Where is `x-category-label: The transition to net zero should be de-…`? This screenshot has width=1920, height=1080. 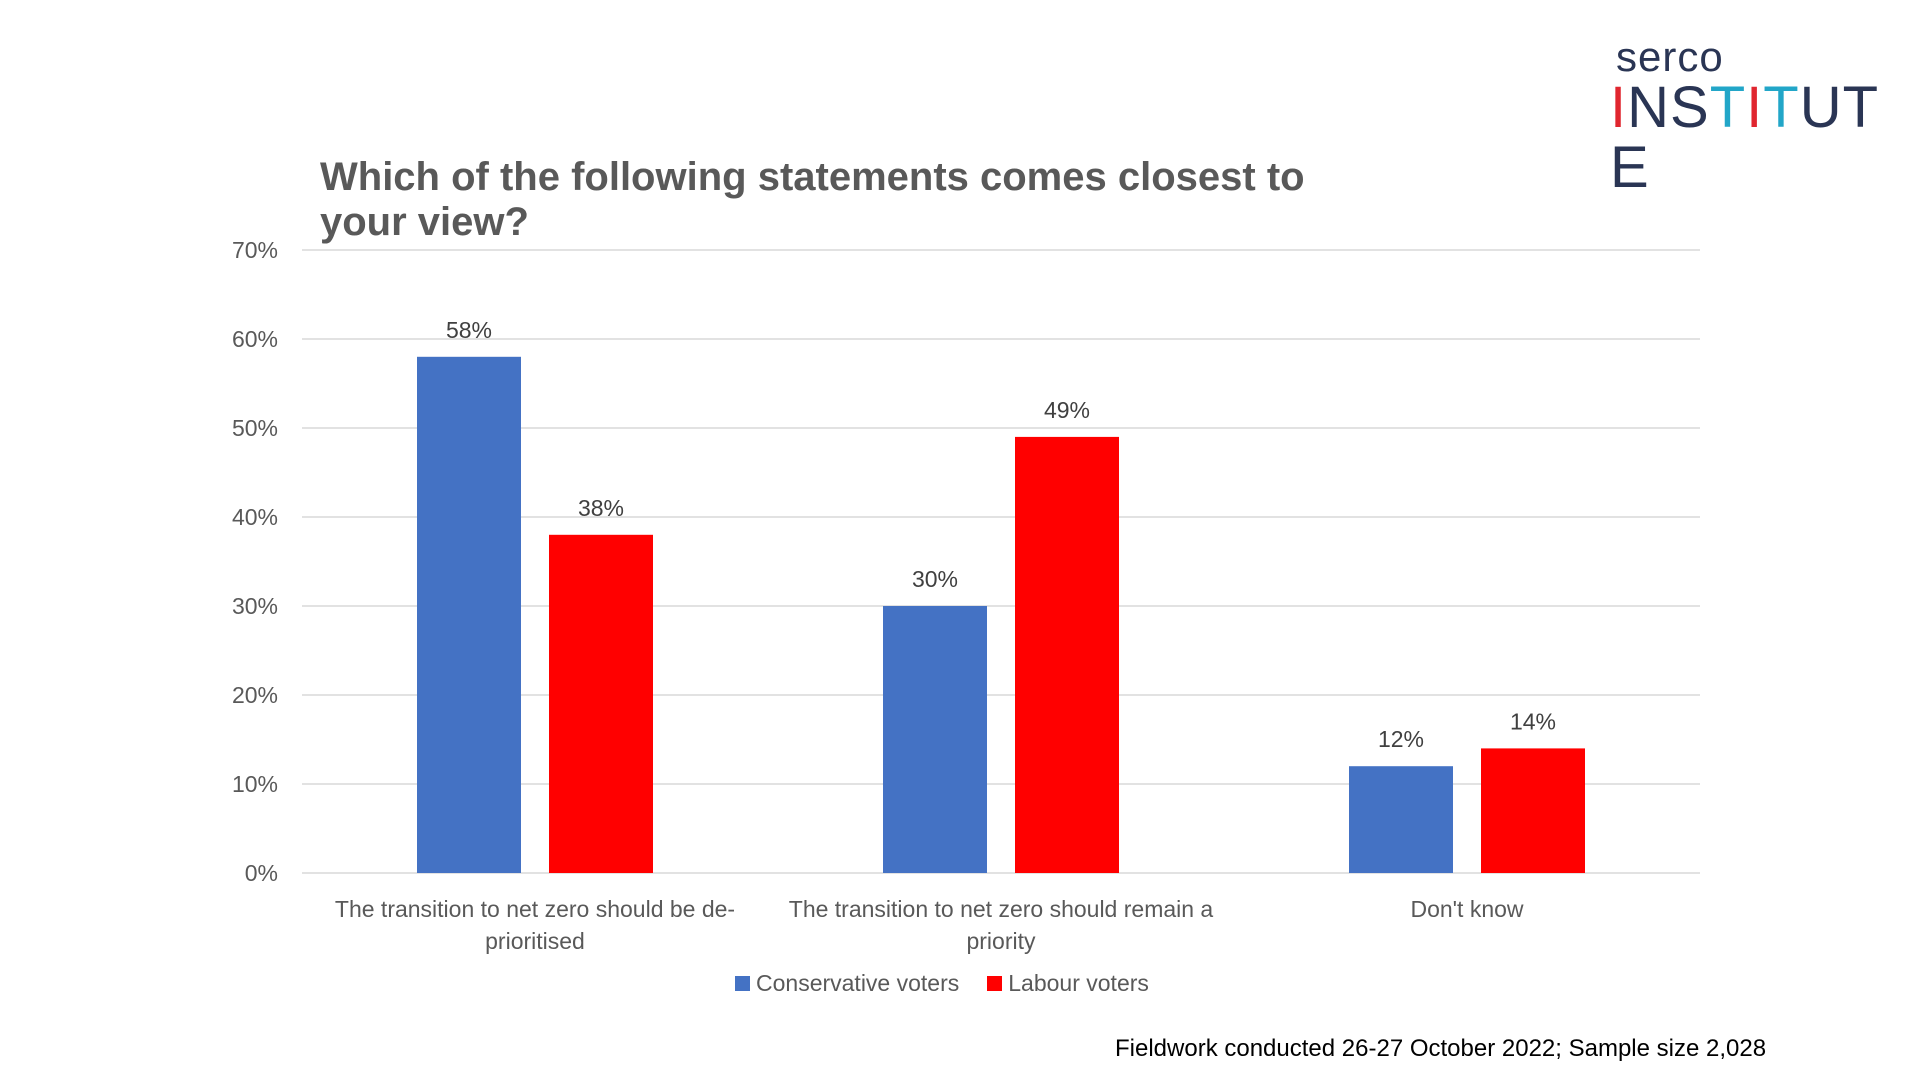 x-category-label: The transition to net zero should be de-… is located at coordinates (535, 925).